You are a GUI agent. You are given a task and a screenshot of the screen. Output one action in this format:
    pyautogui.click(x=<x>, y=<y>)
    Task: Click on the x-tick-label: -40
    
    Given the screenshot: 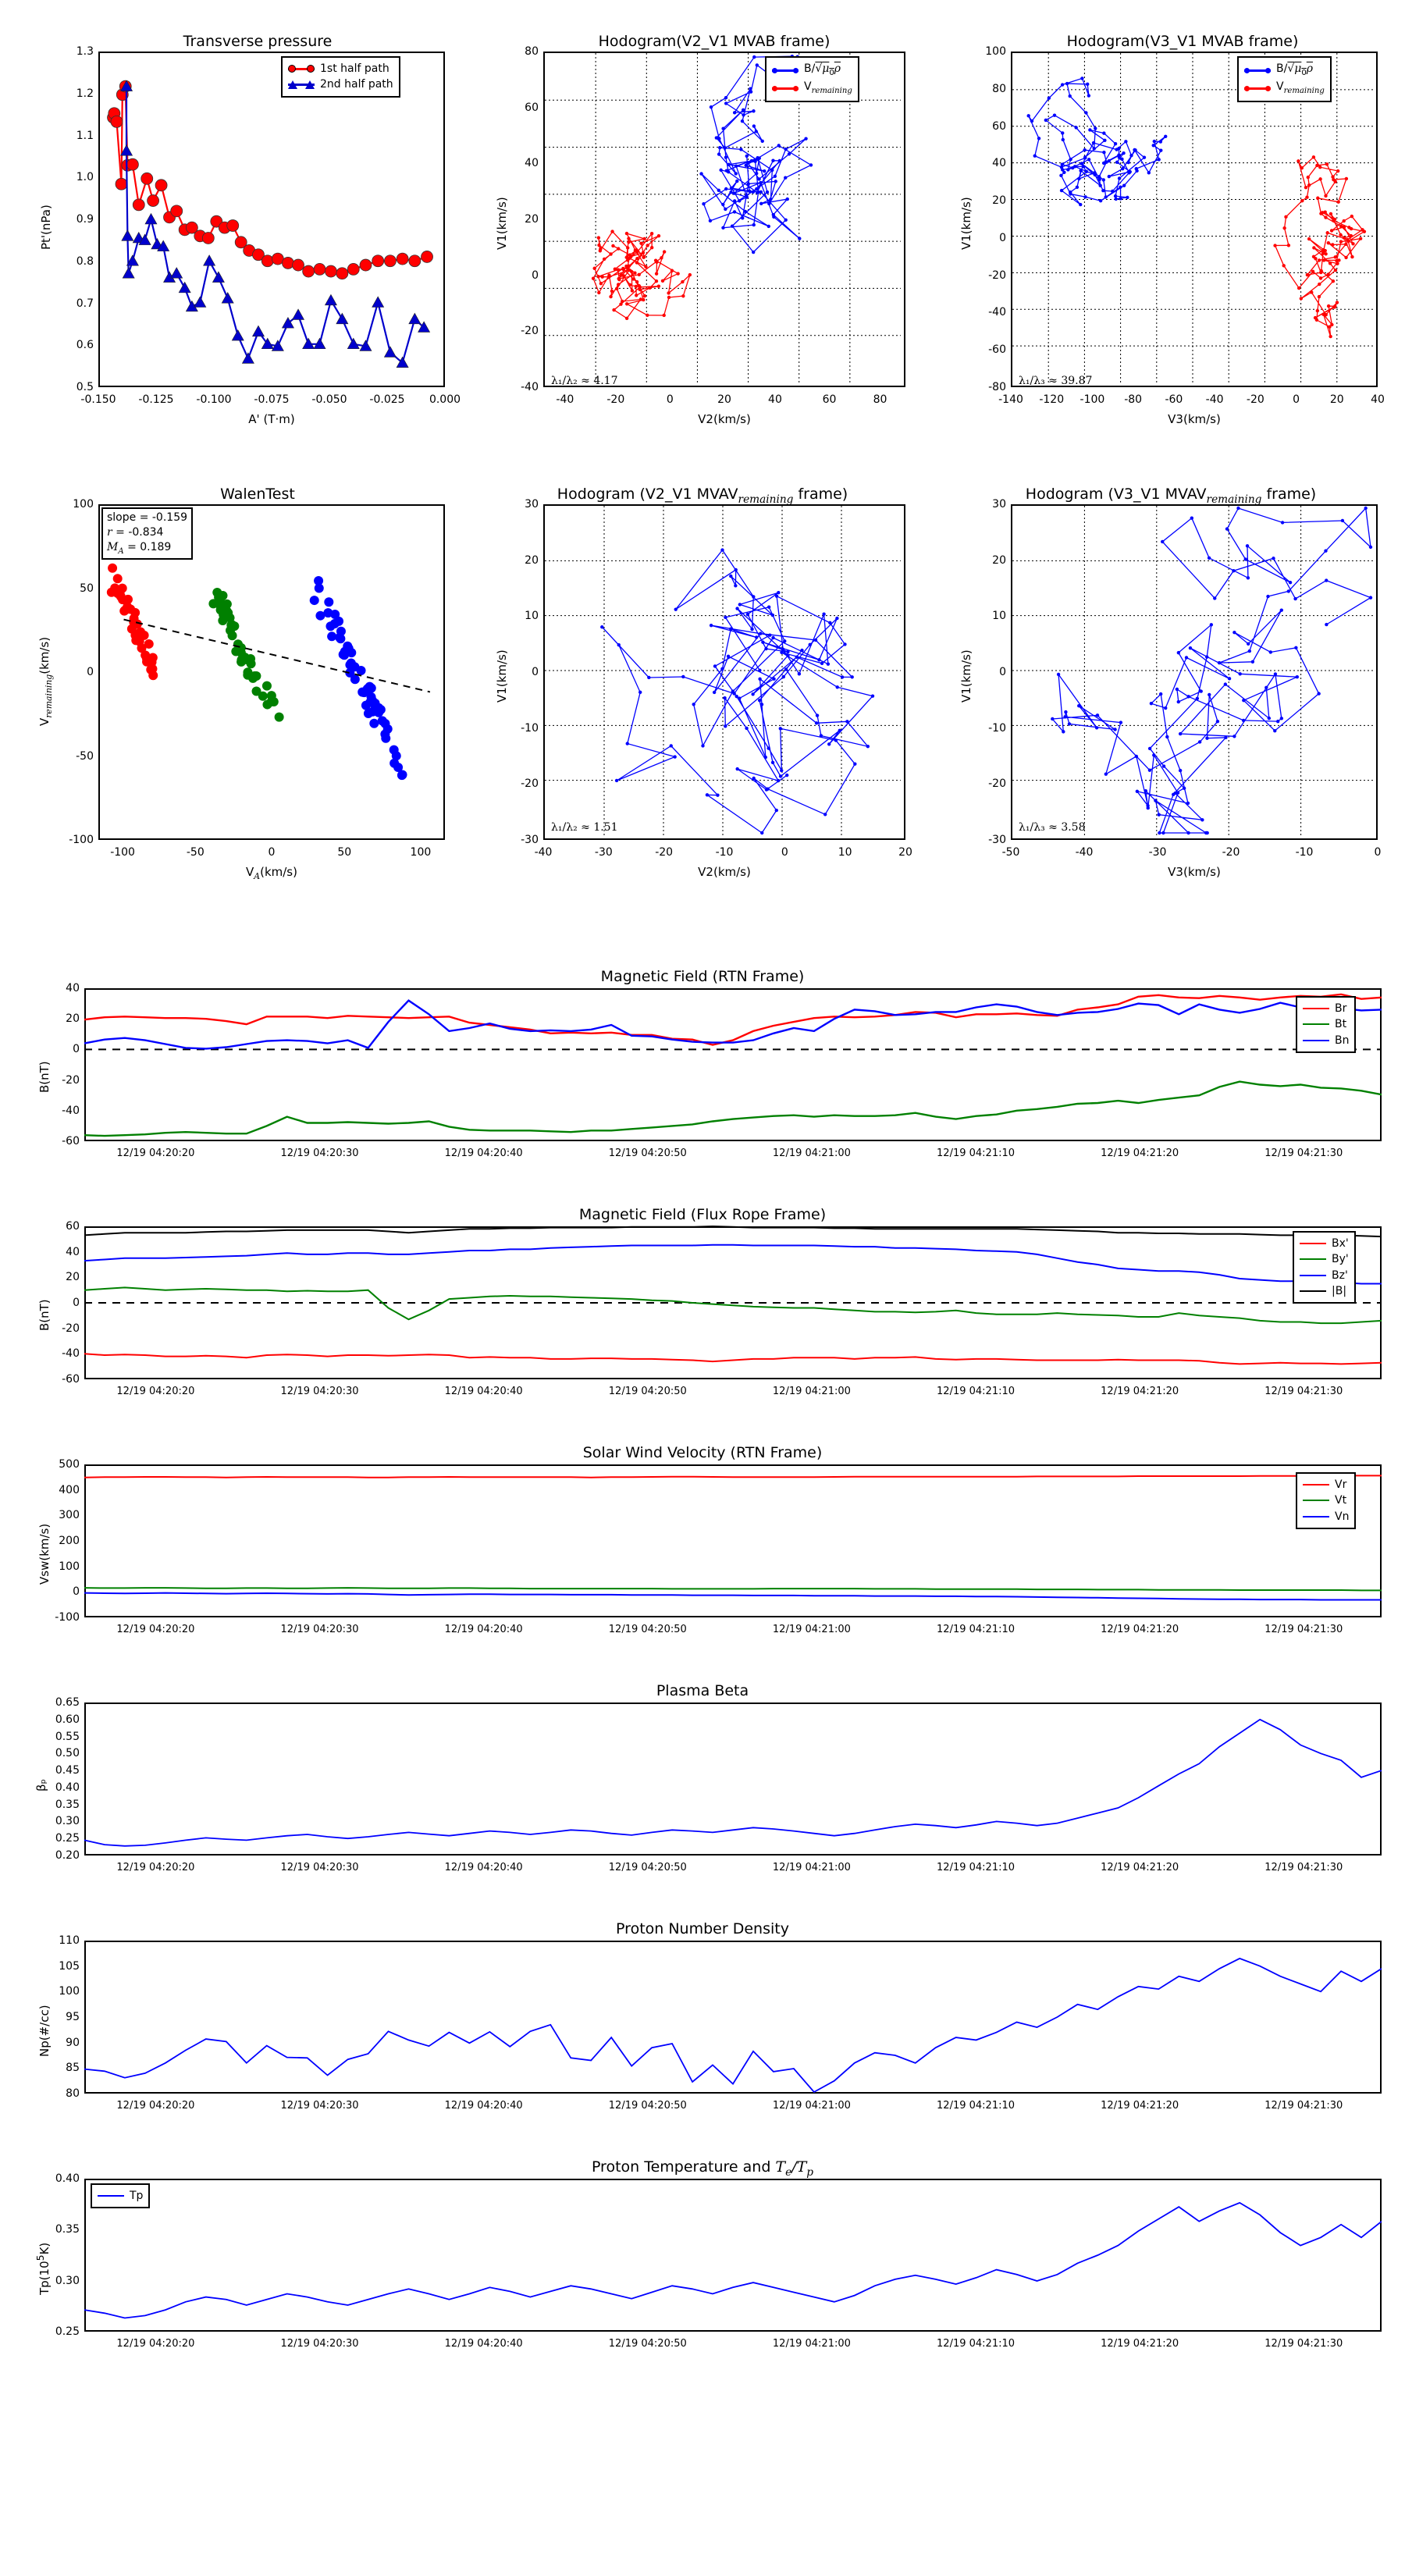 What is the action you would take?
    pyautogui.click(x=1215, y=399)
    